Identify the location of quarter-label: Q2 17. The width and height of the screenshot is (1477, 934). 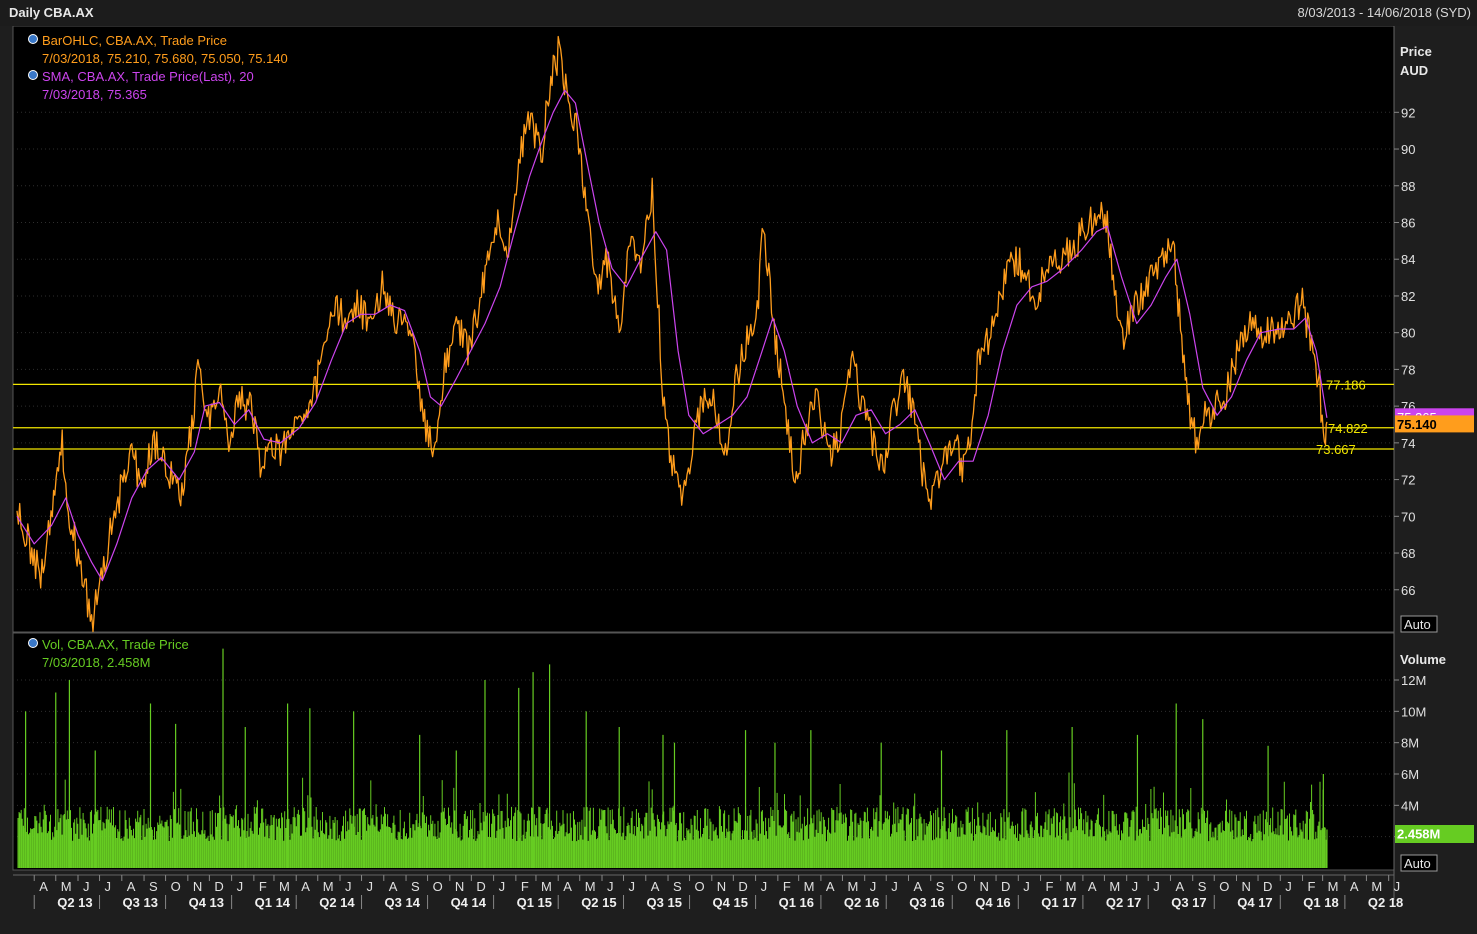
(1123, 902).